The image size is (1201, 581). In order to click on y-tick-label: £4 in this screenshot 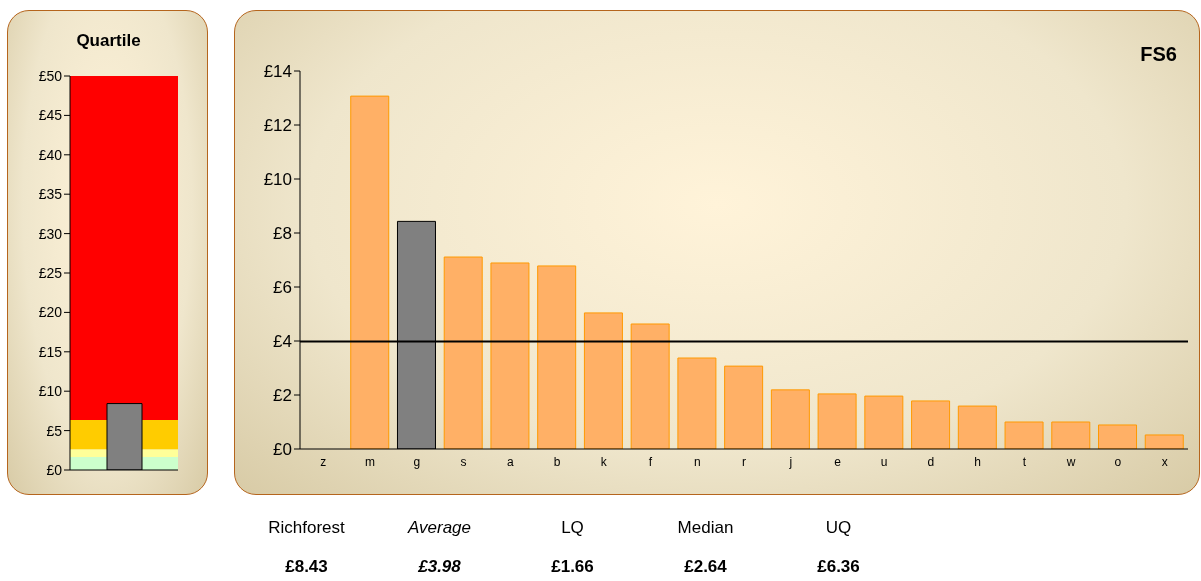, I will do `click(282, 342)`.